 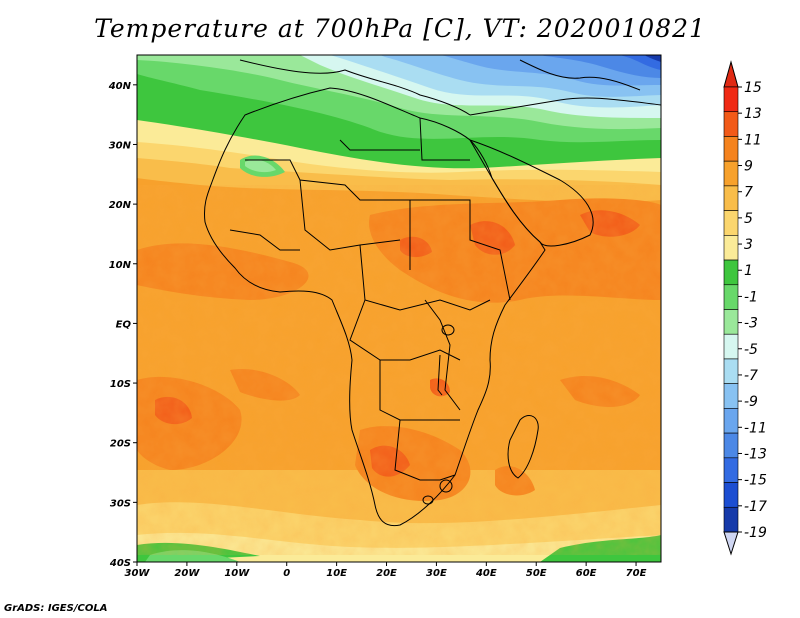 I want to click on x-tick-label: 60E, so click(x=586, y=573).